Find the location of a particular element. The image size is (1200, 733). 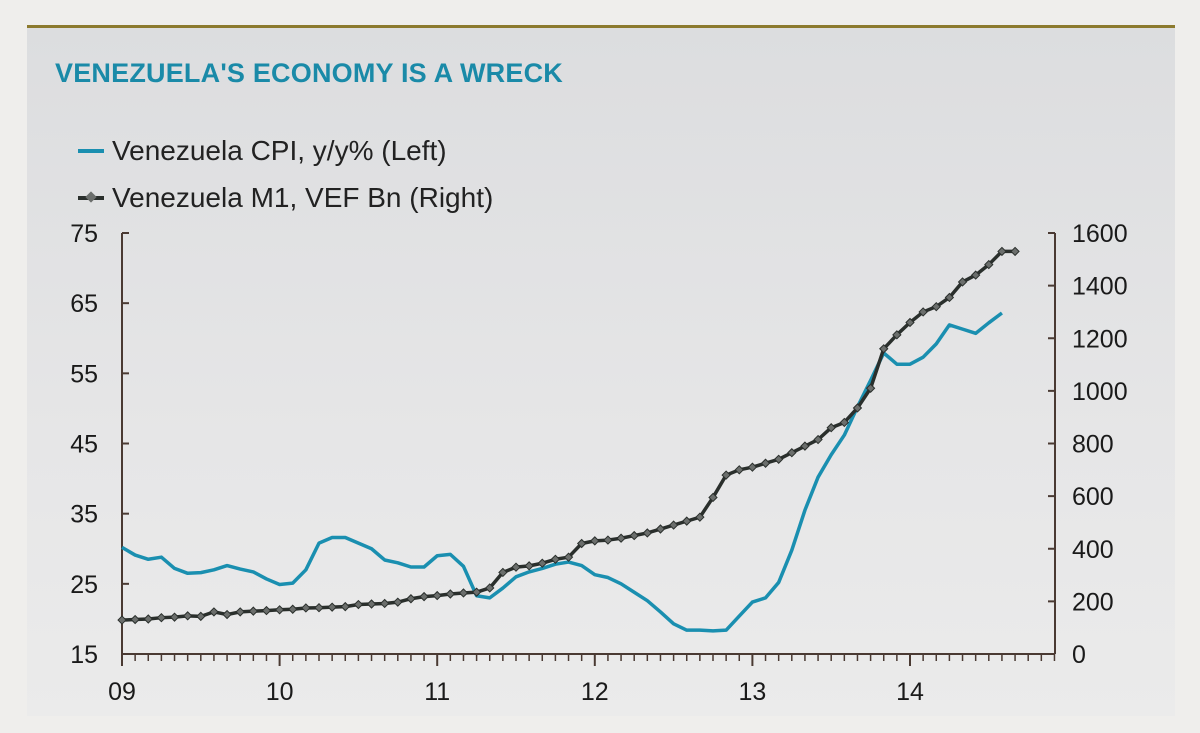

right-tick-label: 400 is located at coordinates (1093, 550).